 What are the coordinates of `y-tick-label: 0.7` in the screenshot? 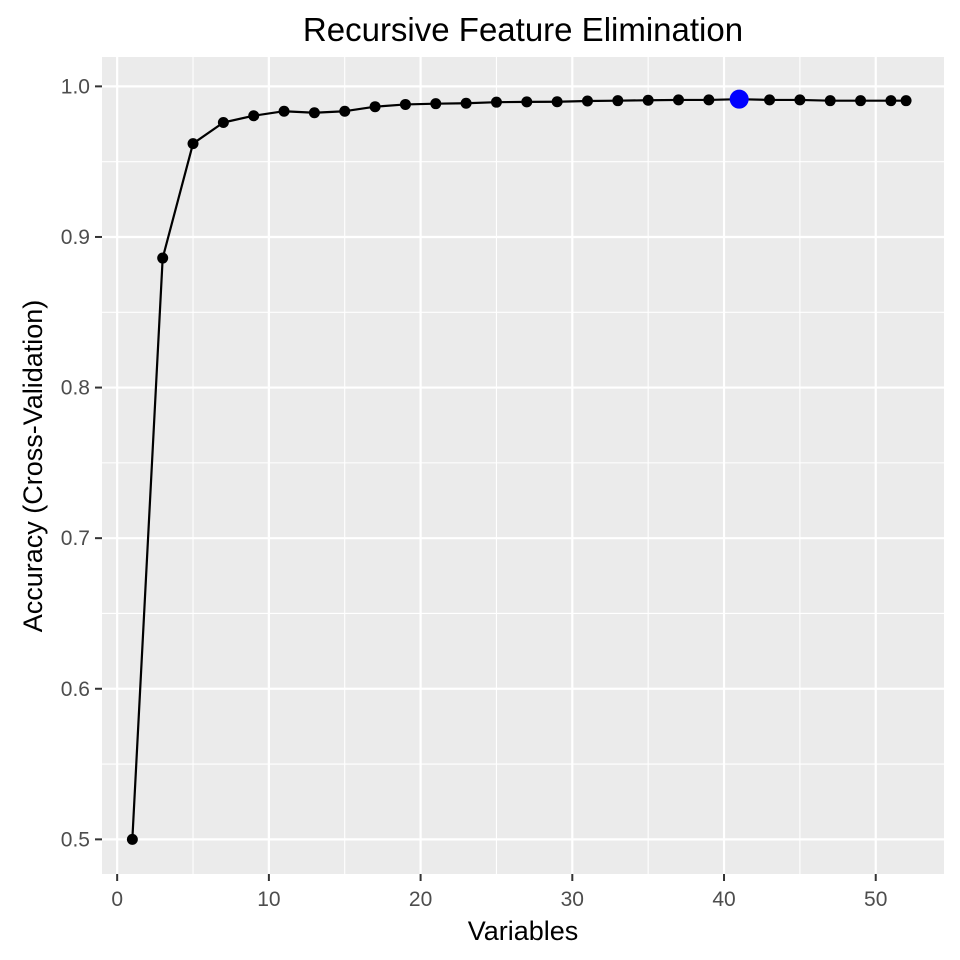 It's located at (75, 538).